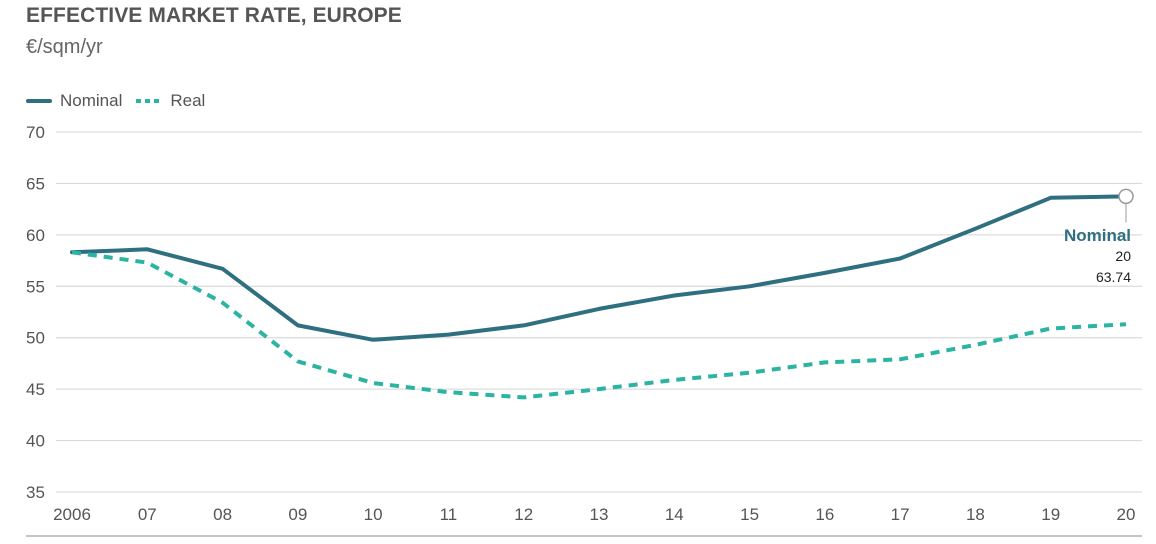 The height and width of the screenshot is (544, 1156). Describe the element at coordinates (35, 235) in the screenshot. I see `y-tick-label-60: 60` at that location.